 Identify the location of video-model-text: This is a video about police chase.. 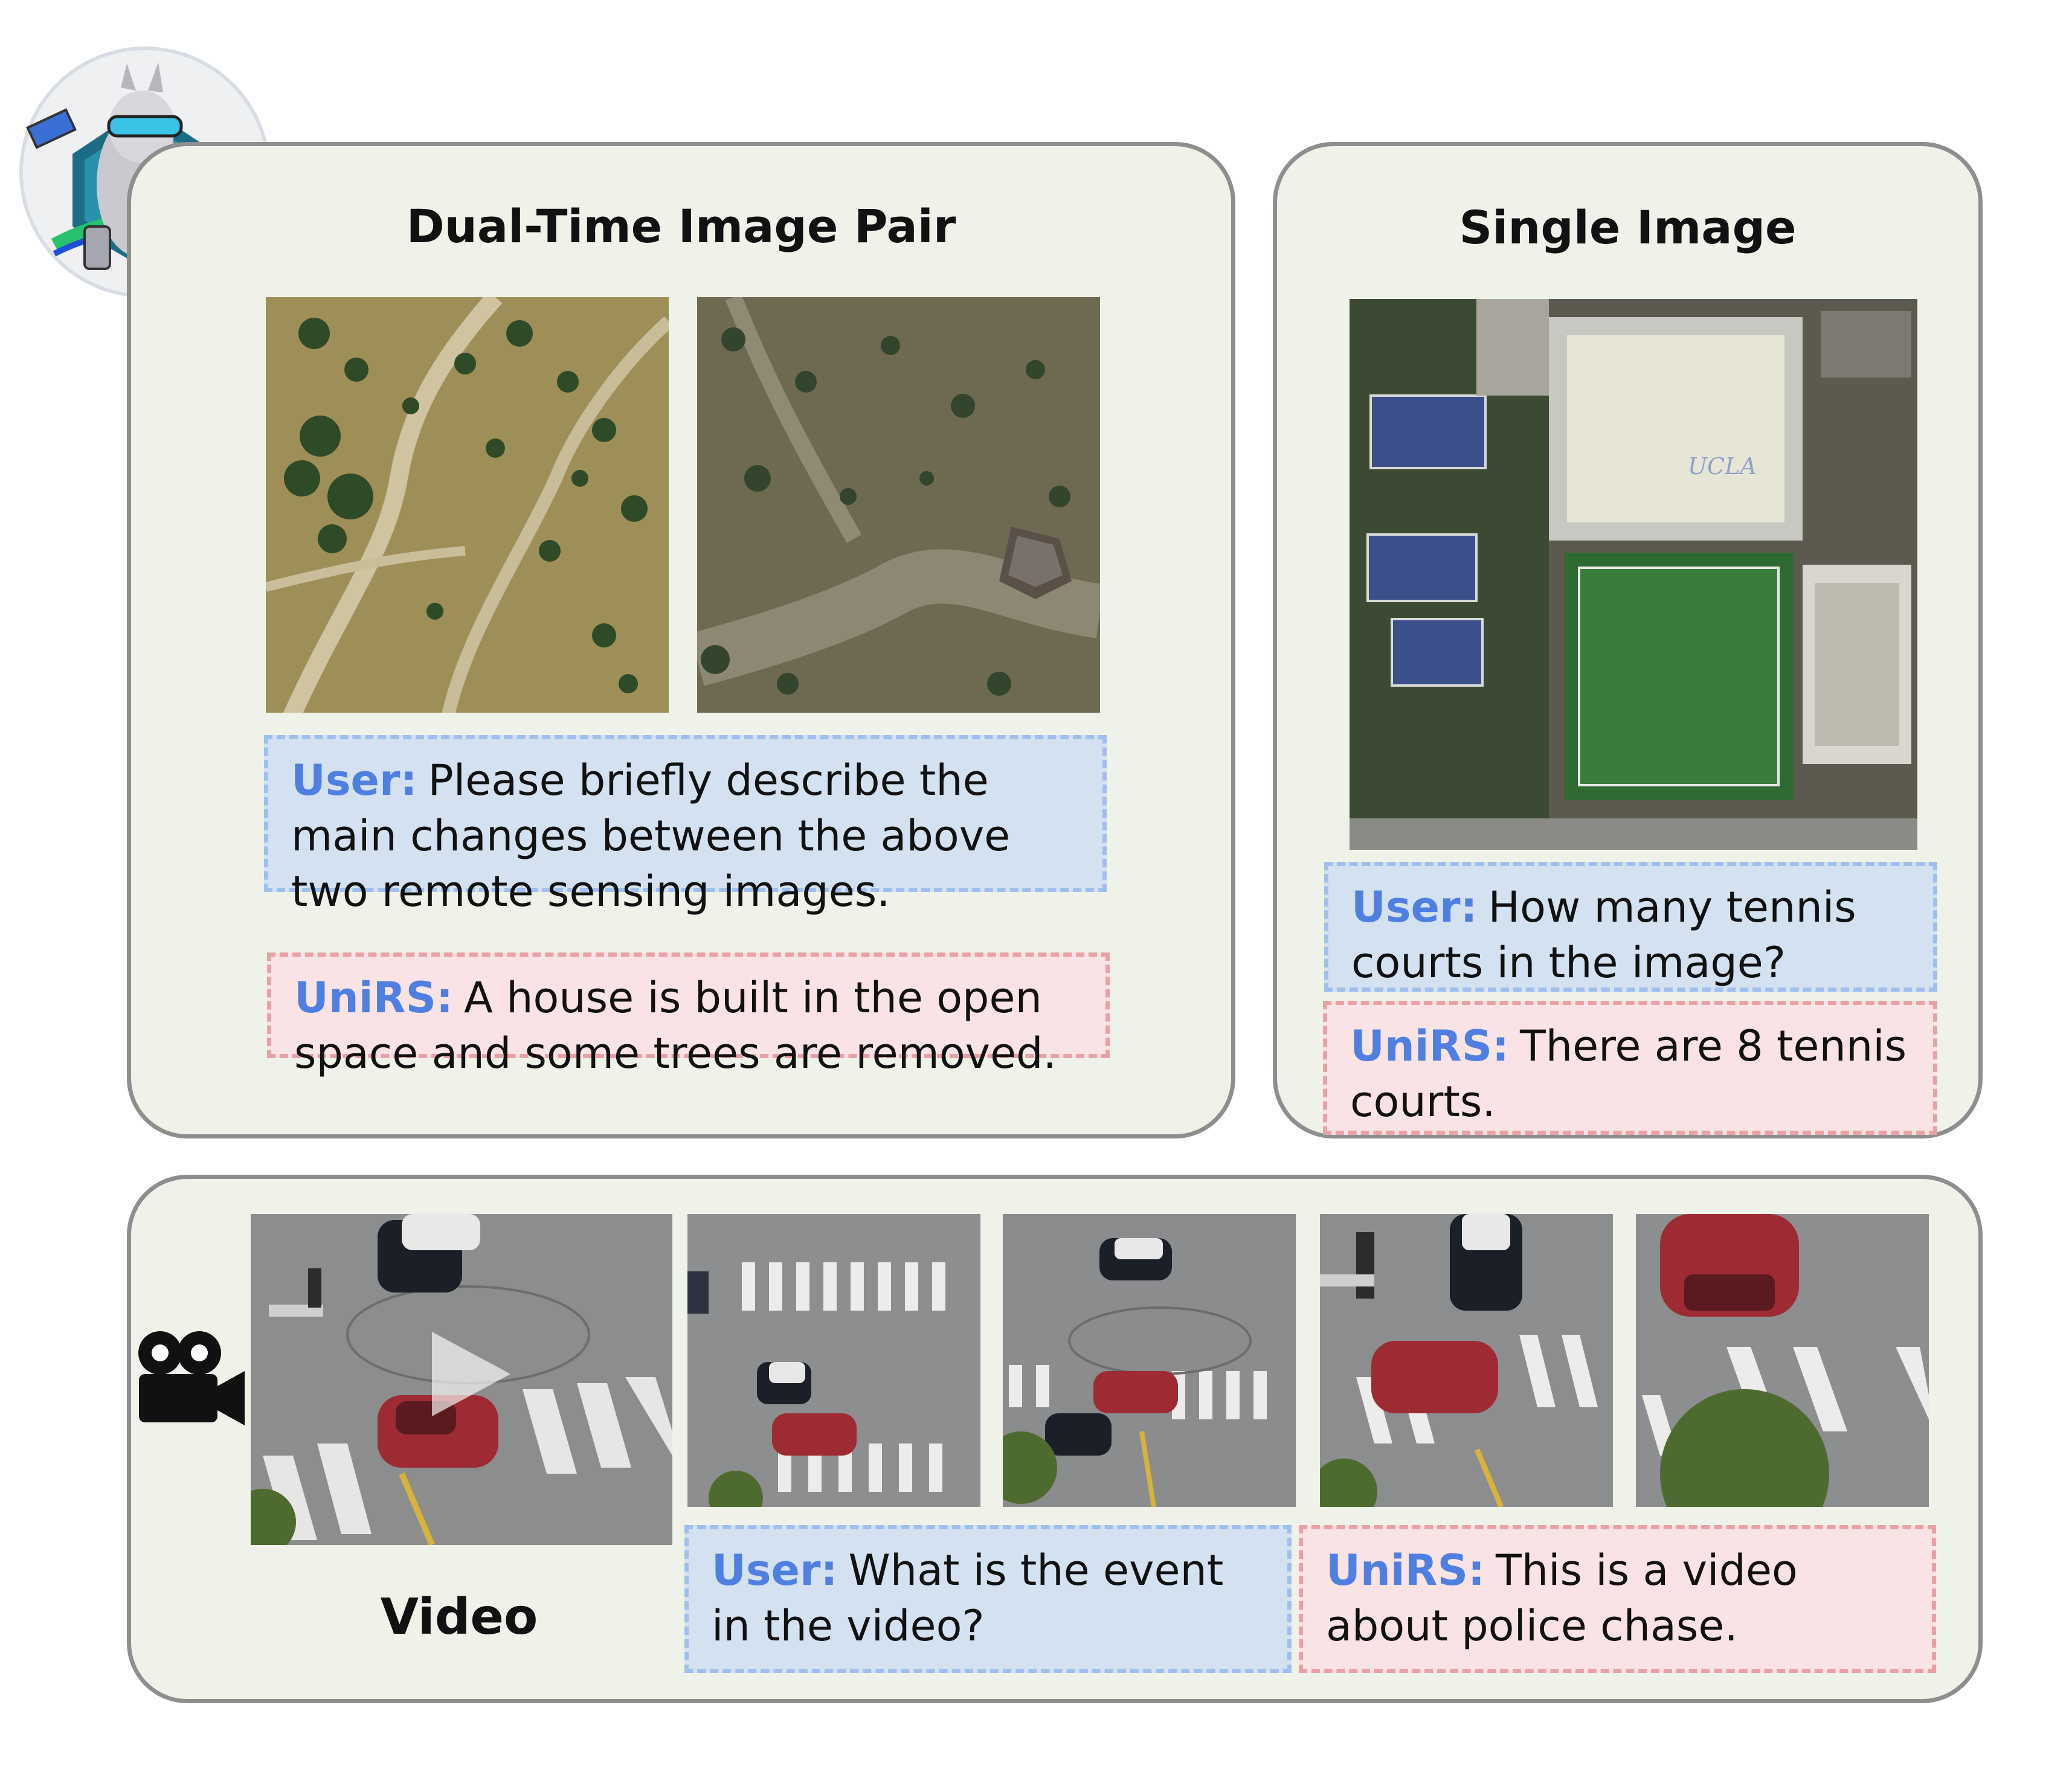
(1562, 1598).